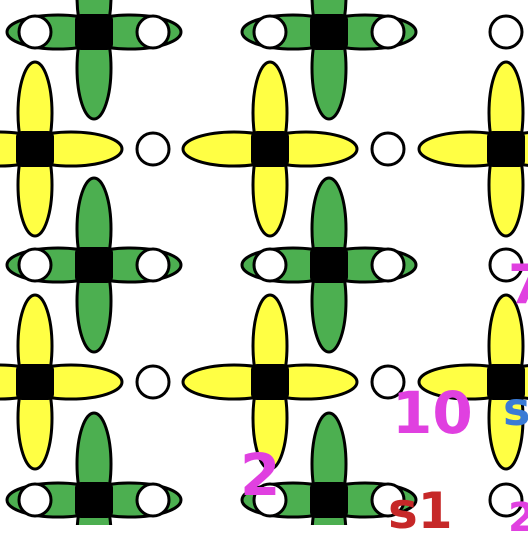 The image size is (528, 541). I want to click on label-s: s, so click(515, 409).